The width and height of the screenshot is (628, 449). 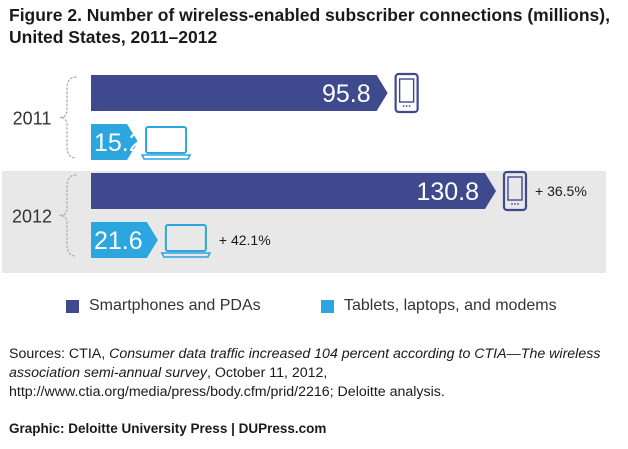 I want to click on category-label: 2011, so click(x=32, y=119).